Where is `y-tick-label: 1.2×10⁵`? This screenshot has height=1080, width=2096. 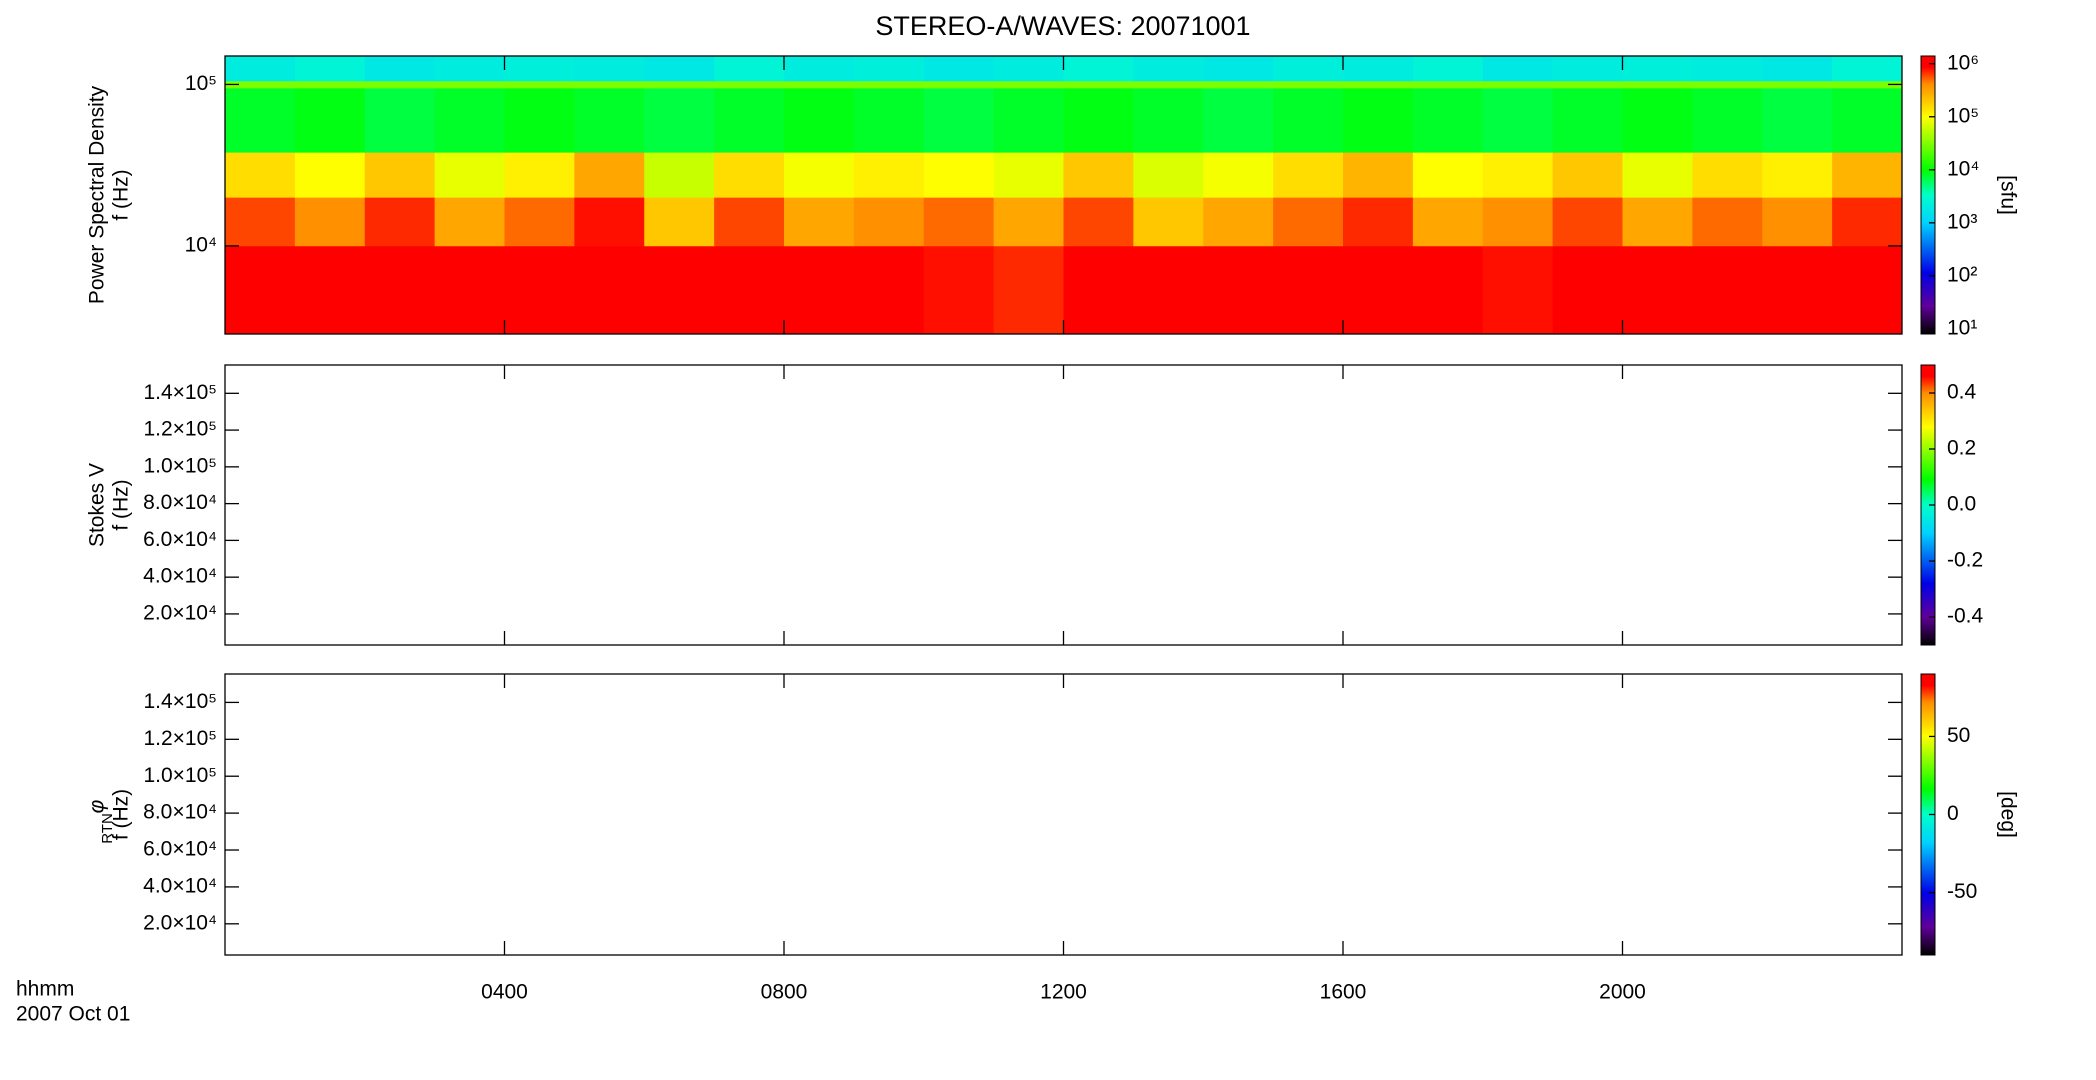 y-tick-label: 1.2×10⁵ is located at coordinates (180, 429).